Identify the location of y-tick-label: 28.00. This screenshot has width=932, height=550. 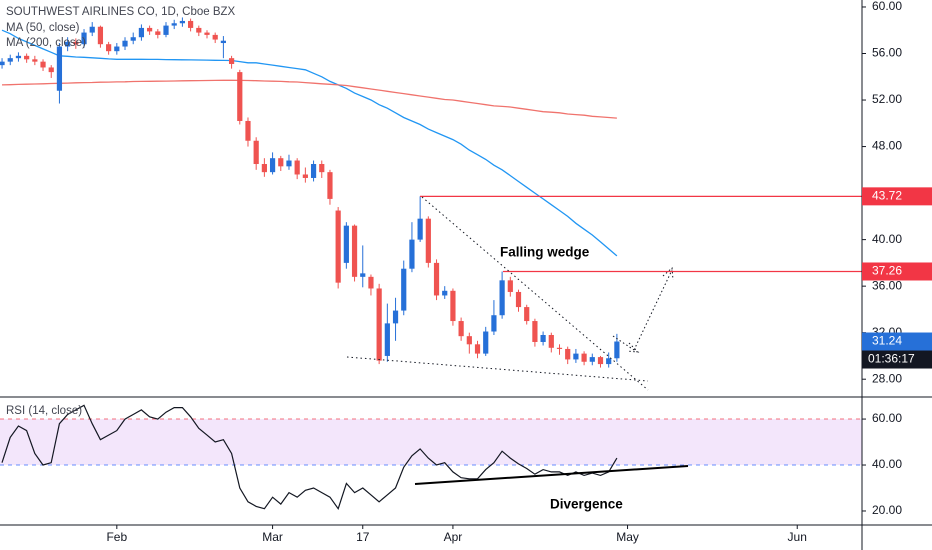
(887, 378).